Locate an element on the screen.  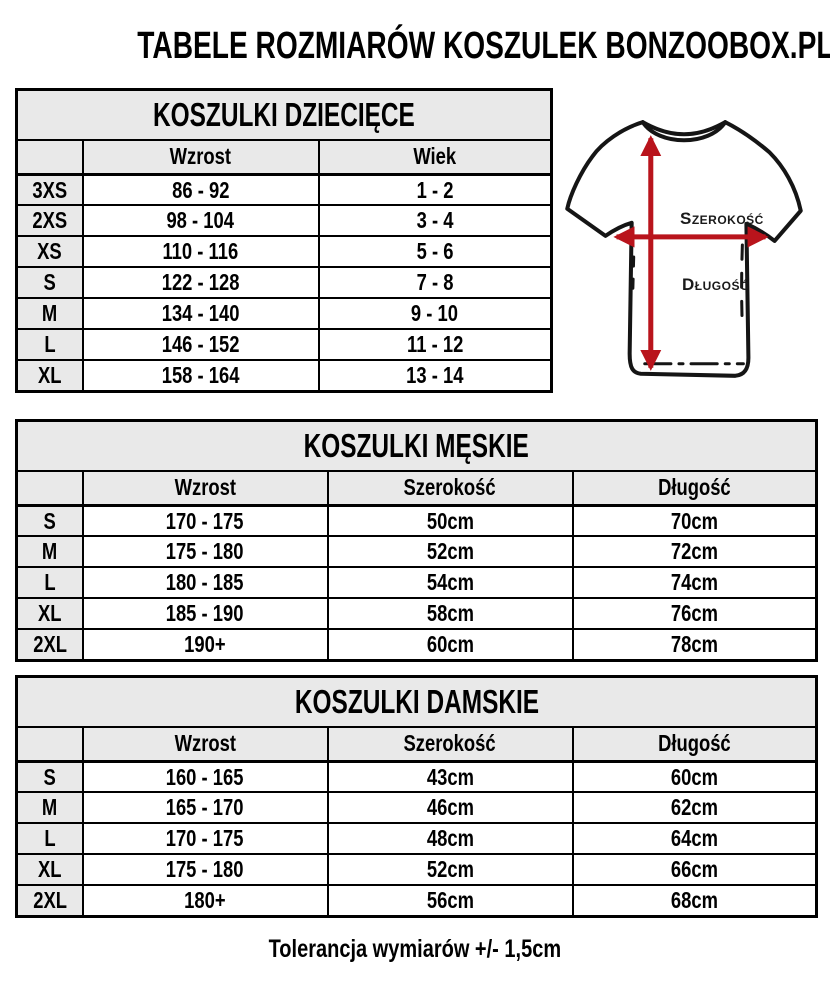
tshirt-drawing is located at coordinates (684, 248).